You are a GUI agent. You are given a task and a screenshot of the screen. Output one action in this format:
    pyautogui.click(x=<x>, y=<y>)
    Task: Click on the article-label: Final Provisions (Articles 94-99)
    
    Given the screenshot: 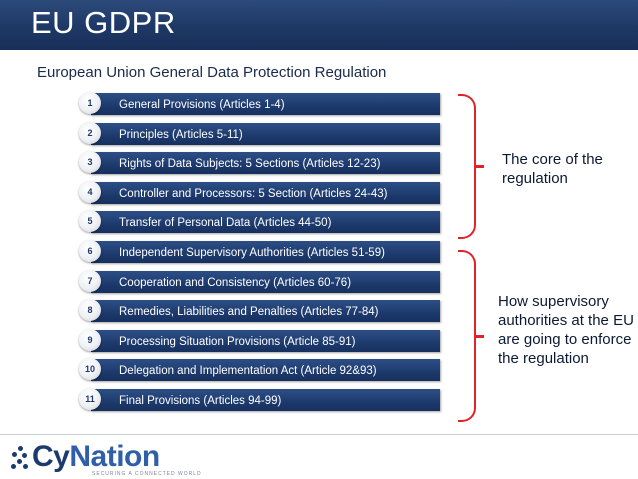 What is the action you would take?
    pyautogui.click(x=200, y=400)
    